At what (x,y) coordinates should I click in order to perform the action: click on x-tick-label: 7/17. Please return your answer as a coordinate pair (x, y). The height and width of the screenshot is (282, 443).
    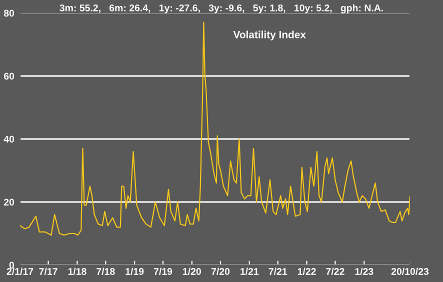
    Looking at the image, I should click on (48, 272).